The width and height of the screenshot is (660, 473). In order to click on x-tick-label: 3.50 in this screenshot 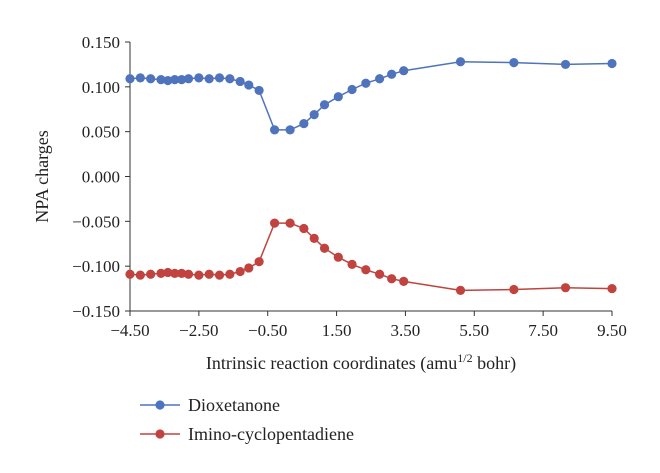, I will do `click(406, 330)`.